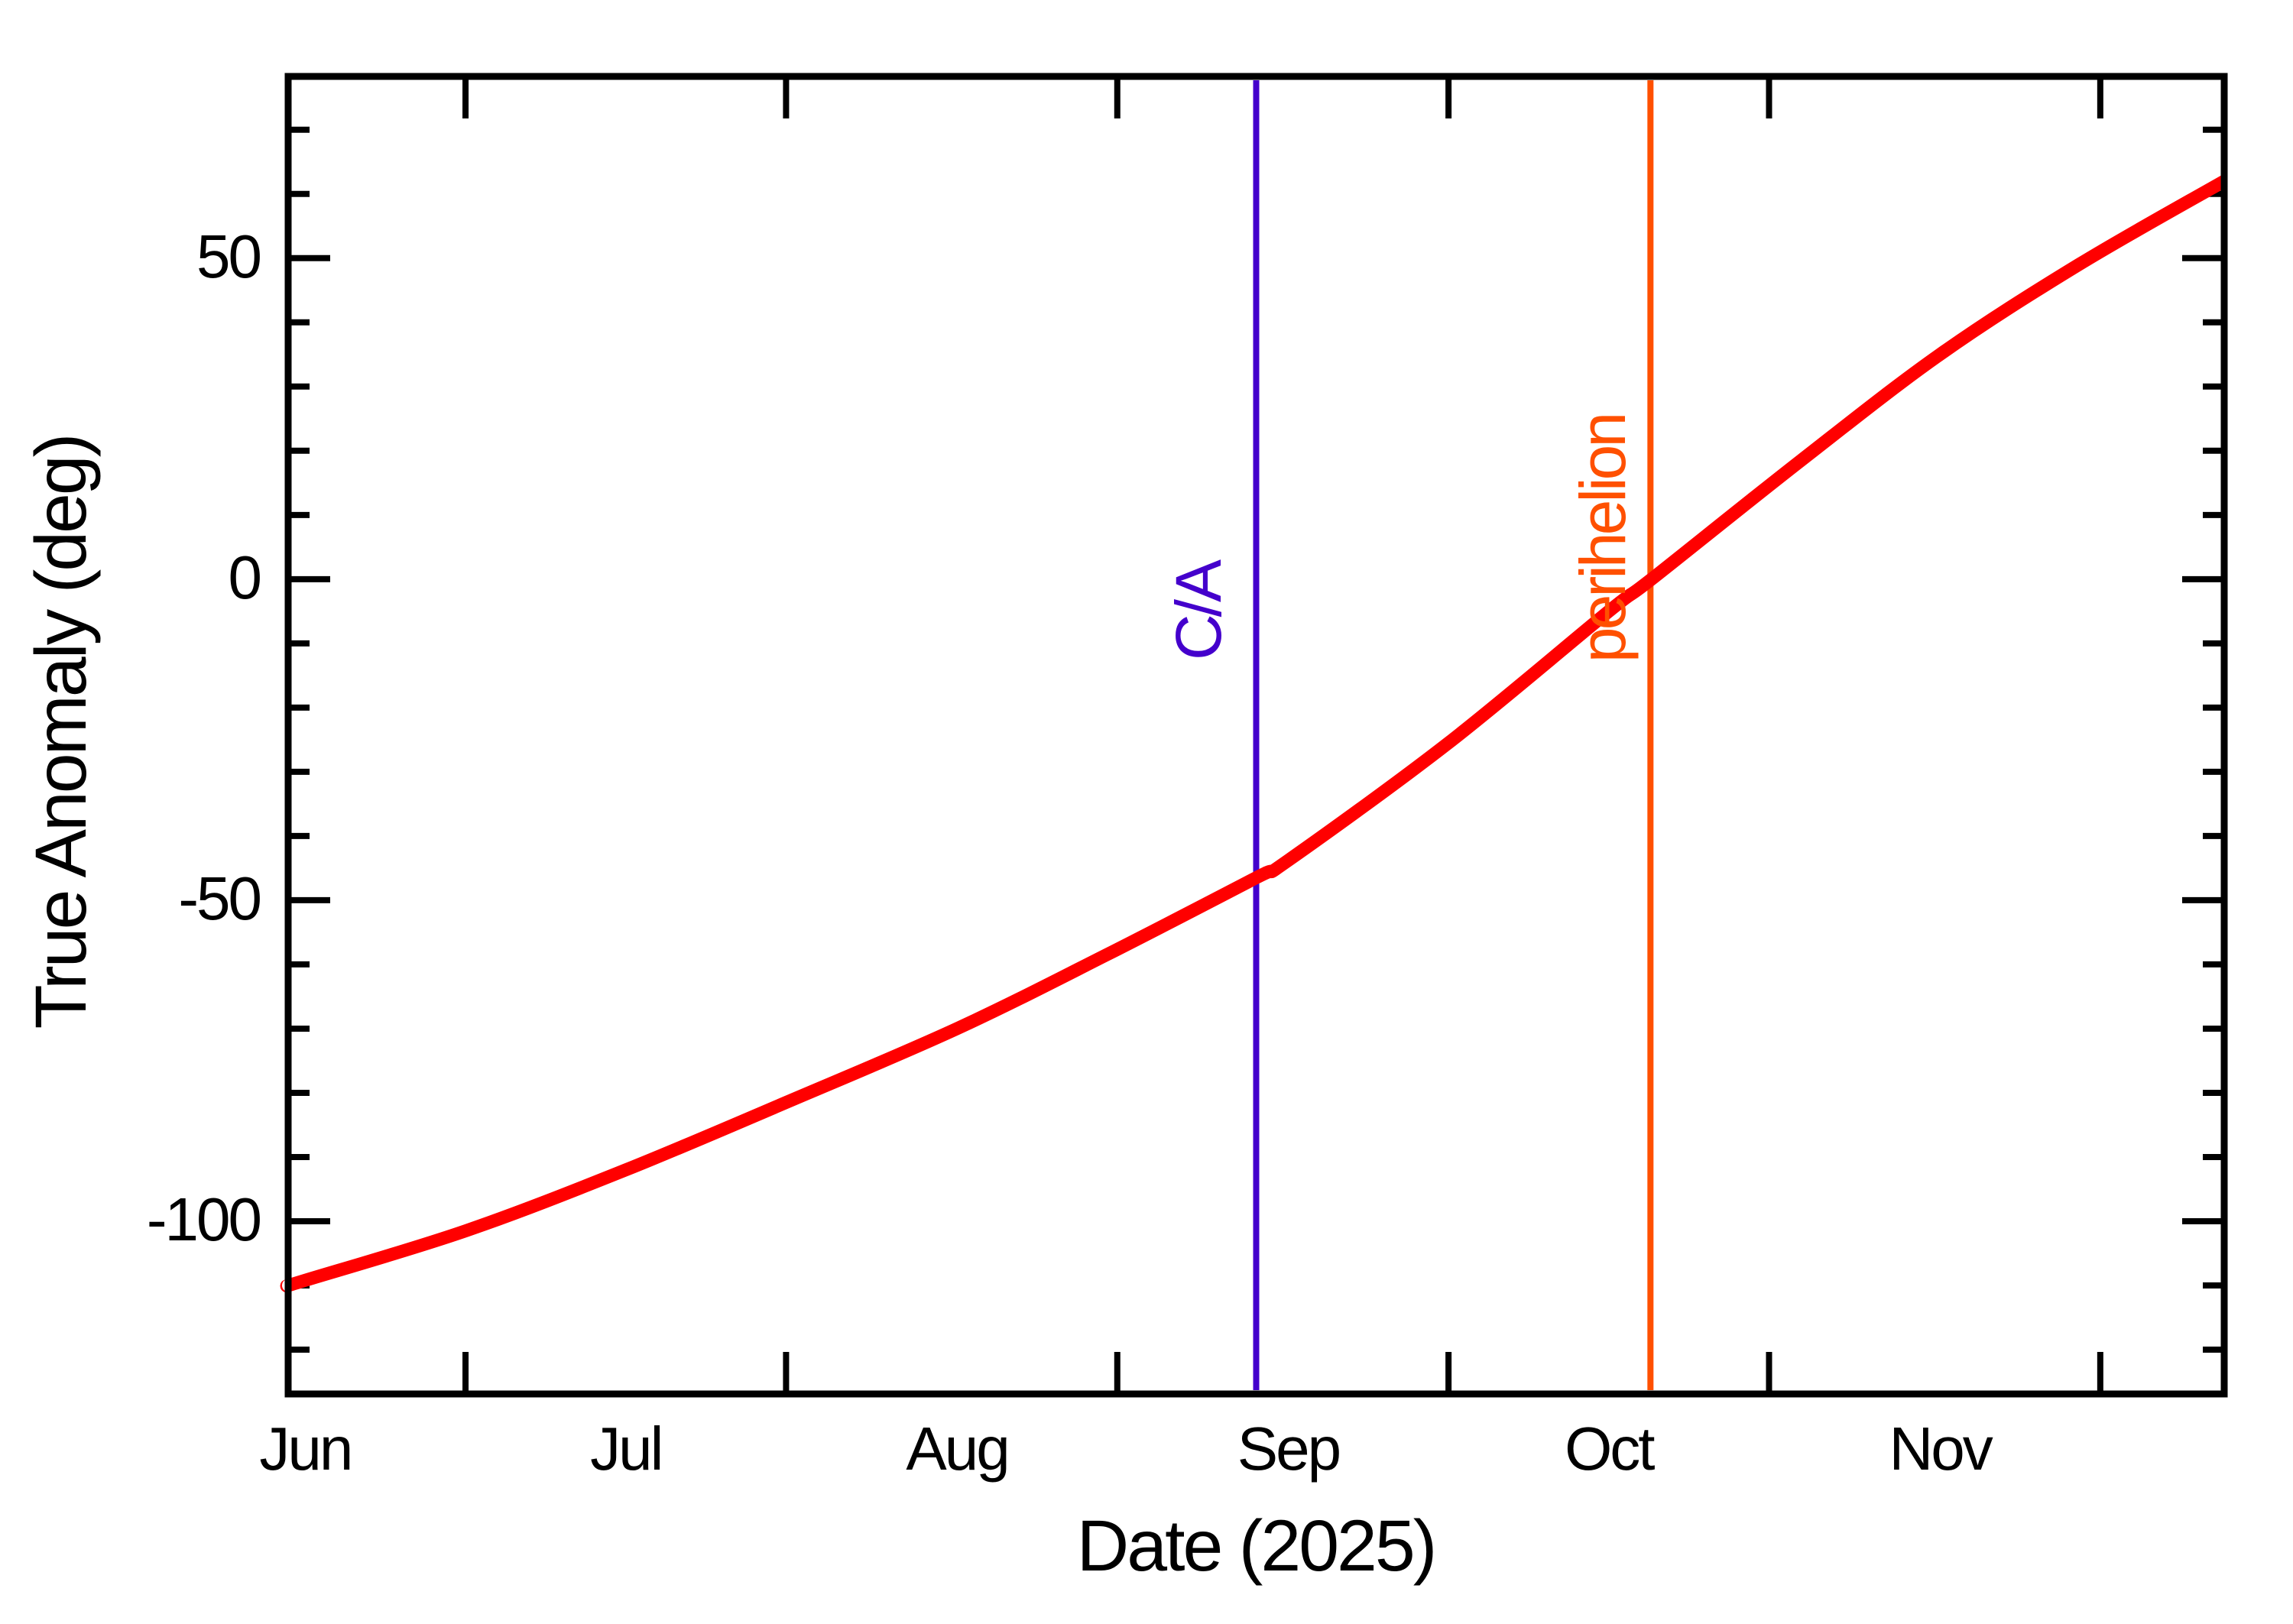 This screenshot has height=1624, width=2293. I want to click on annotation-perihelion-label: perihelion, so click(1603, 538).